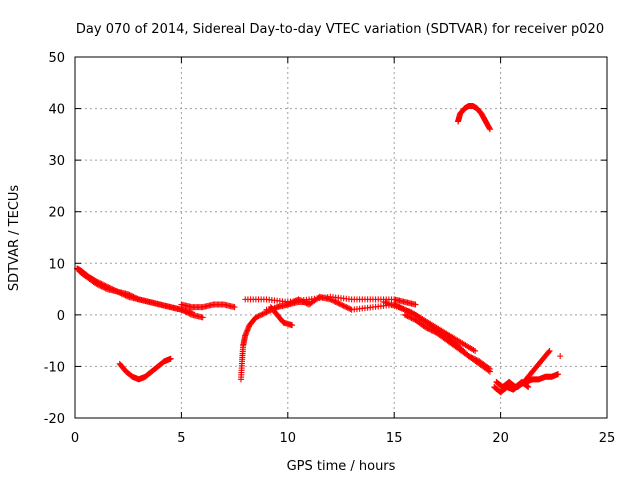  What do you see at coordinates (56, 213) in the screenshot?
I see `y-tick-label: 20` at bounding box center [56, 213].